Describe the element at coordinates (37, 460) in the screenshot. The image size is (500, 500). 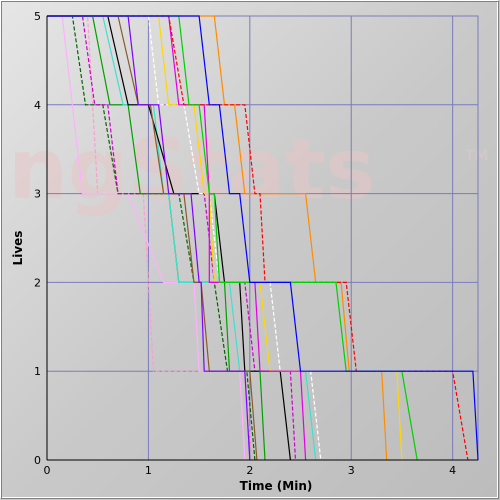
I see `y-tick-label: 0` at that location.